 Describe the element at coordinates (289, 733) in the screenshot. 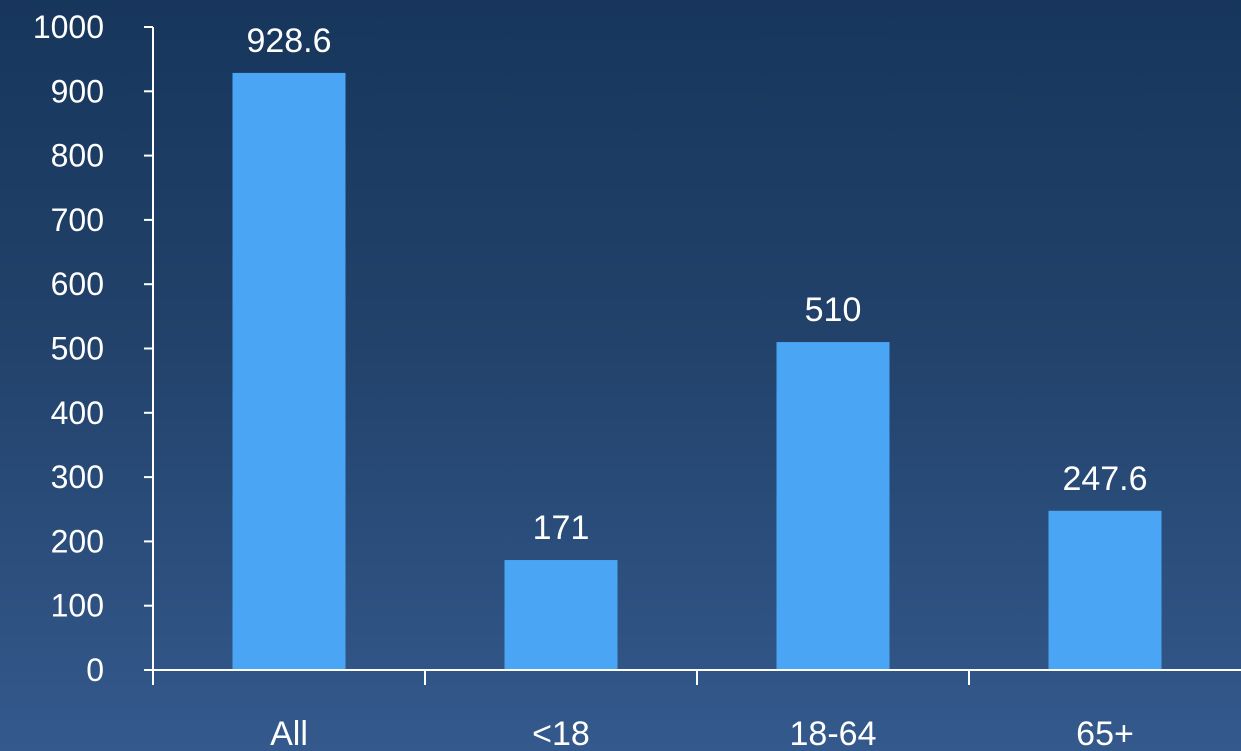

I see `x-category-label: All` at that location.